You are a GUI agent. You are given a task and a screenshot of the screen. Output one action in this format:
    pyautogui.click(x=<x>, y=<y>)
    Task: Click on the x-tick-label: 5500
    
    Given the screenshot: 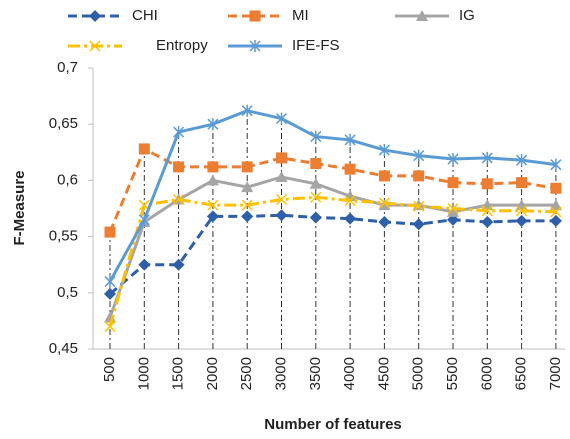 What is the action you would take?
    pyautogui.click(x=452, y=373)
    